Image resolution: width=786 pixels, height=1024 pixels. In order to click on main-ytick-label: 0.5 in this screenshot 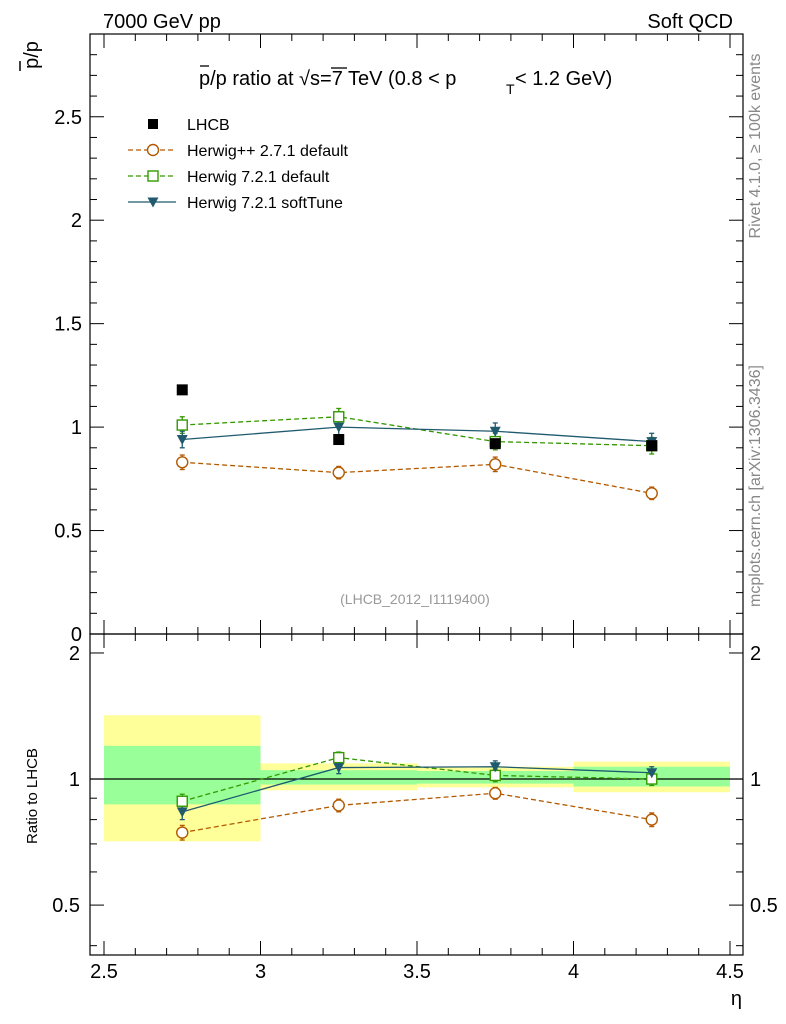, I will do `click(68, 532)`.